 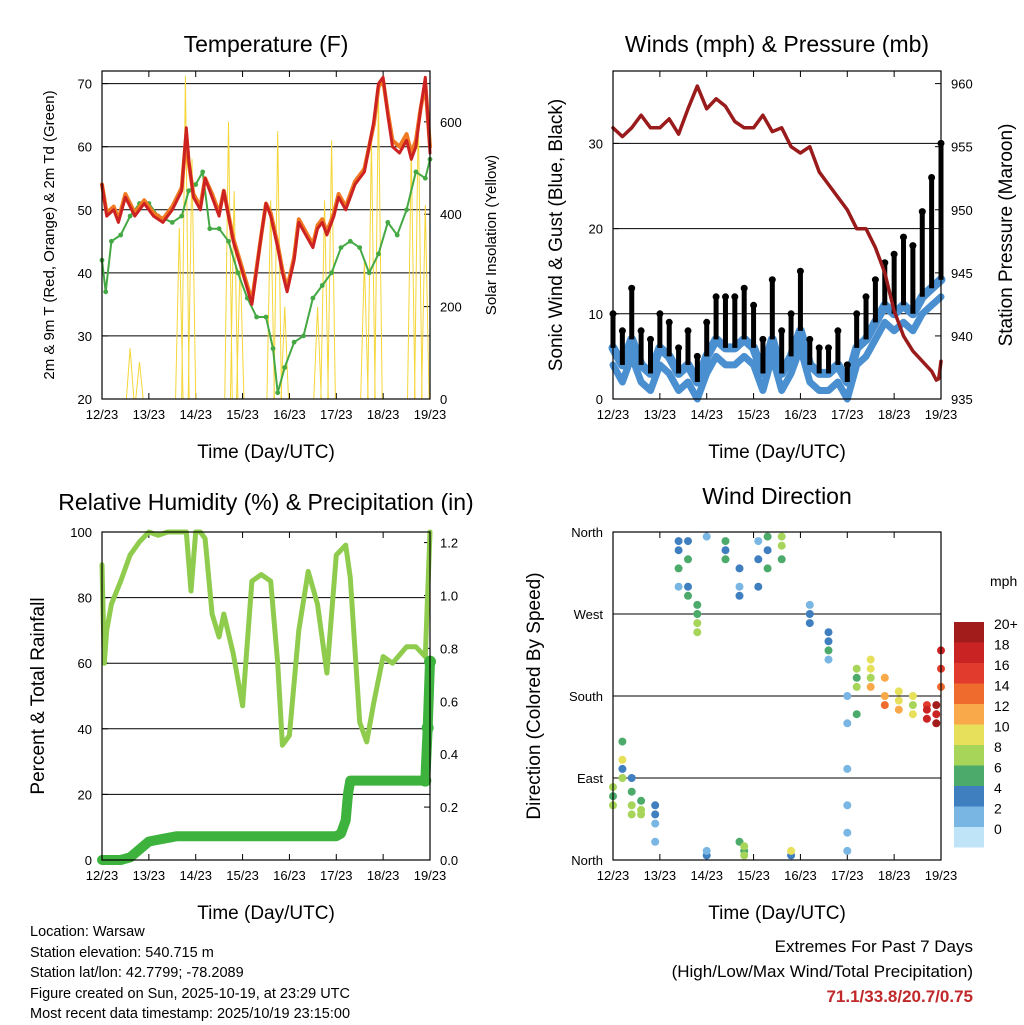 What do you see at coordinates (491, 235) in the screenshot?
I see `y2-axis-label: Solar Insolation (Yellow)` at bounding box center [491, 235].